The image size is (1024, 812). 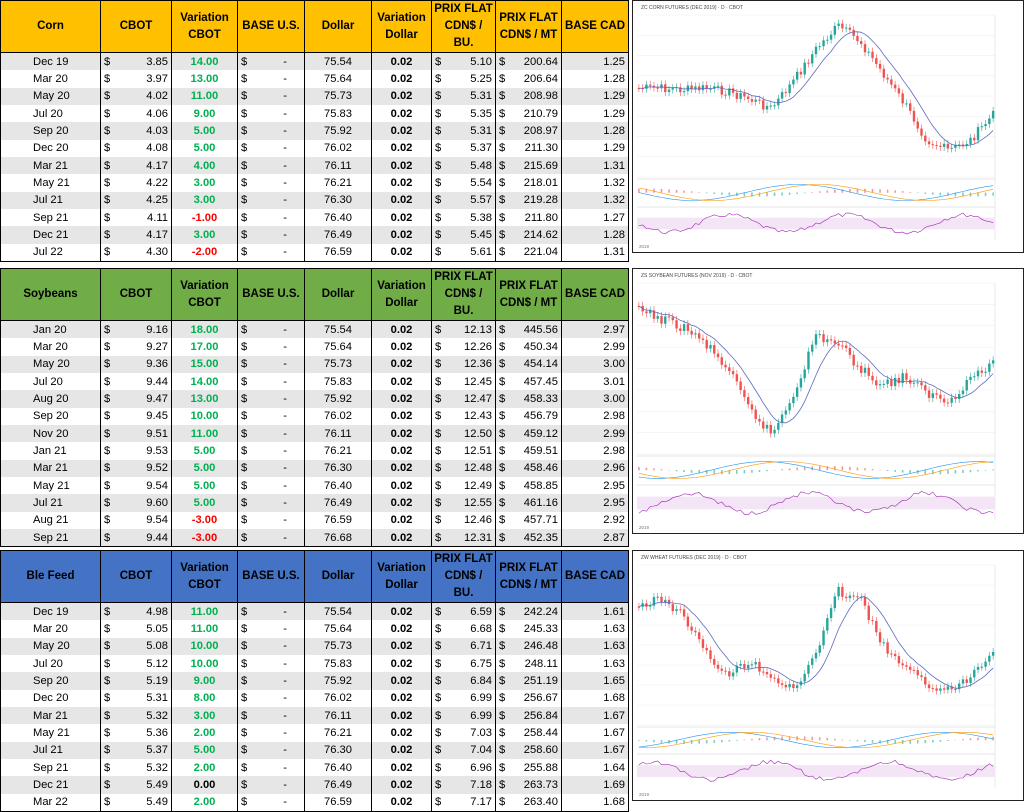 What do you see at coordinates (205, 347) in the screenshot?
I see `variation-cbot-value: 17.00` at bounding box center [205, 347].